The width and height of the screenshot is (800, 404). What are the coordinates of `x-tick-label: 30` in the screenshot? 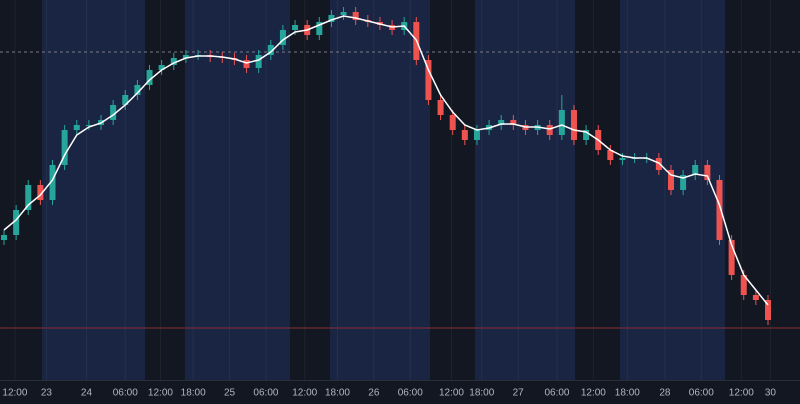 It's located at (771, 393).